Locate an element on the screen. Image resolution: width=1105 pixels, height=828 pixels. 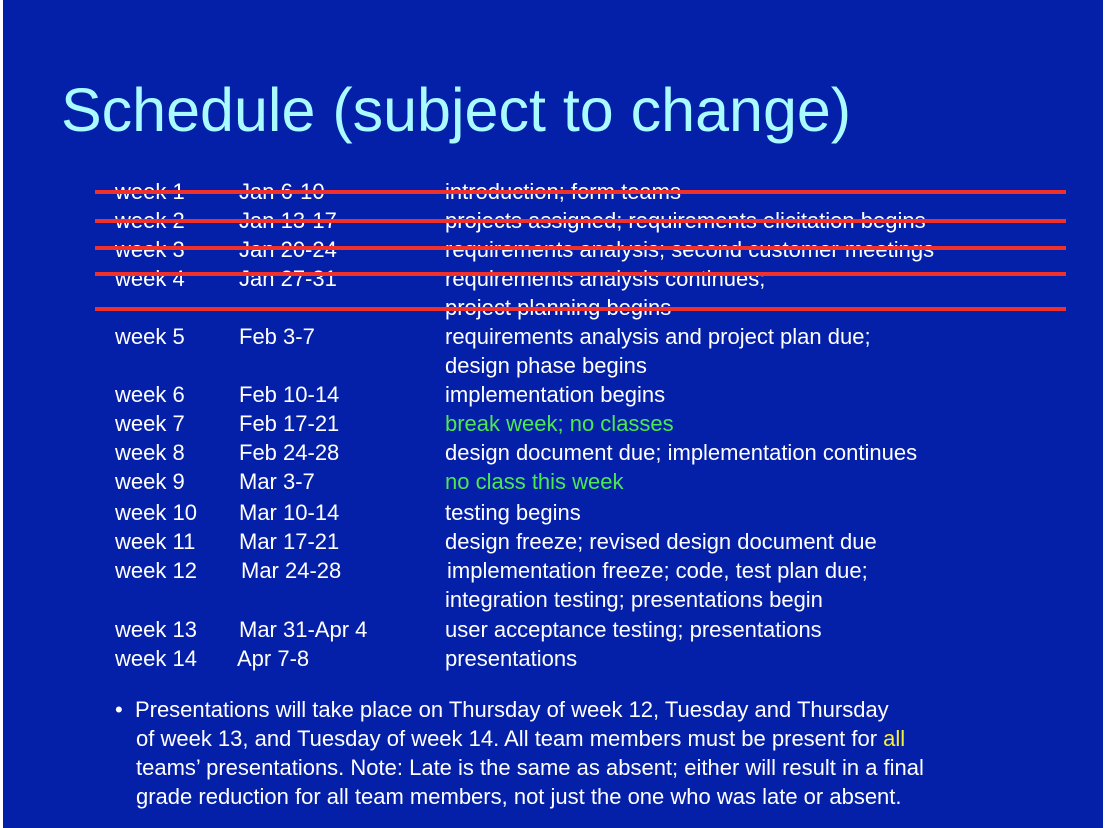
week-label: week 8 is located at coordinates (150, 452).